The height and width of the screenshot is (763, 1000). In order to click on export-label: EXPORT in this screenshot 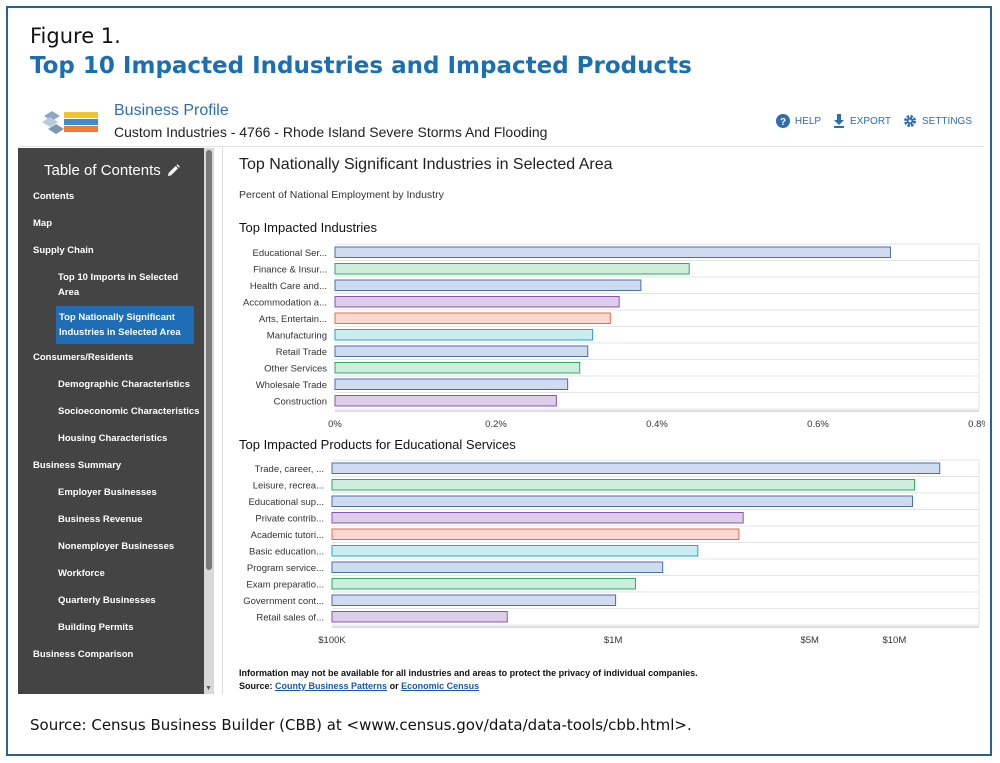, I will do `click(870, 121)`.